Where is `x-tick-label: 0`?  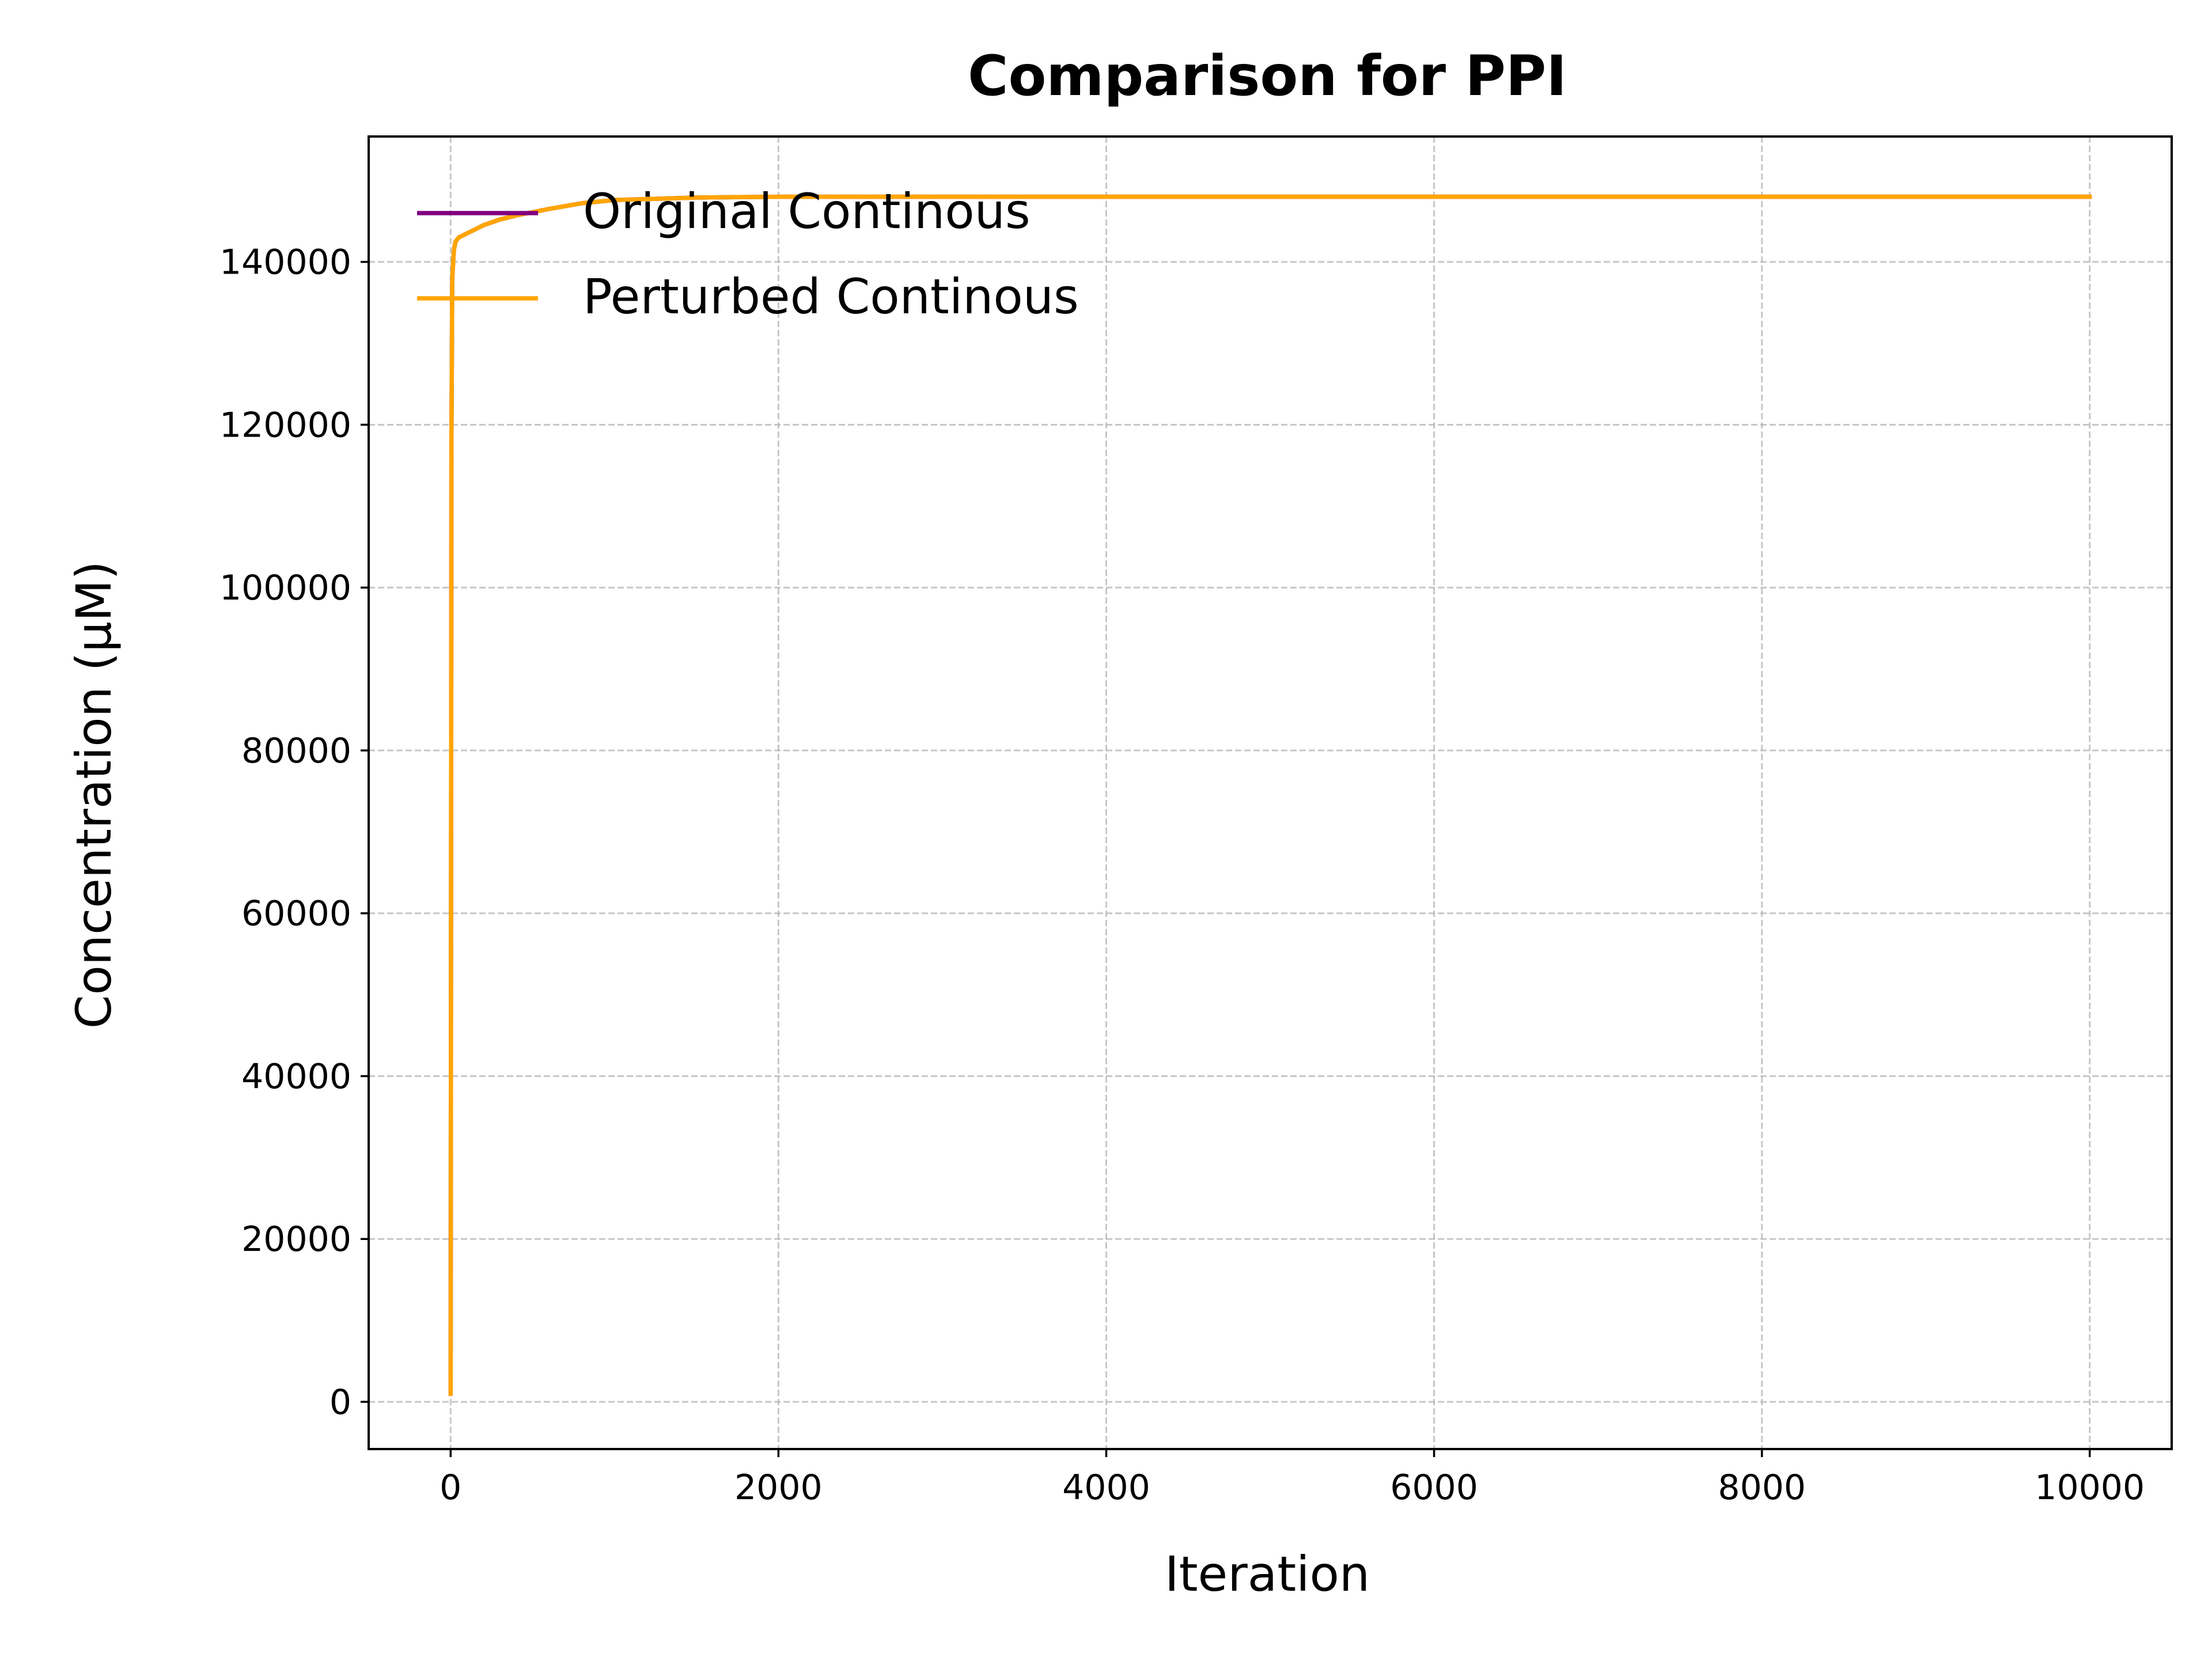 x-tick-label: 0 is located at coordinates (450, 1487).